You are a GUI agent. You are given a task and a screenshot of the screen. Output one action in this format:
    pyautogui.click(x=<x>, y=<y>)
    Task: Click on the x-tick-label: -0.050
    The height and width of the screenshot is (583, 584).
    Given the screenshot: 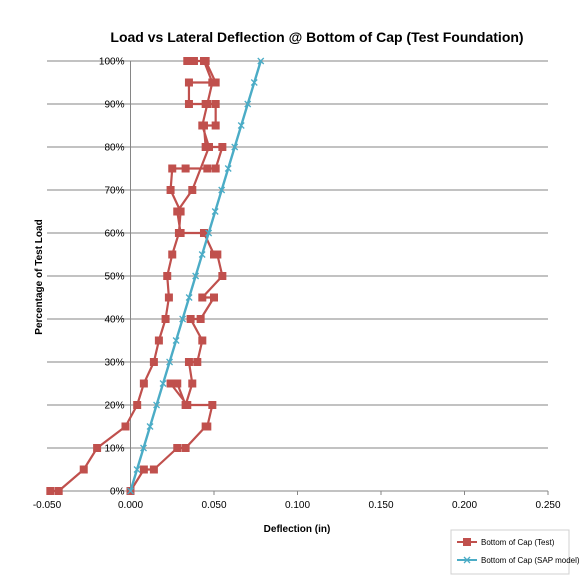 What is the action you would take?
    pyautogui.click(x=47, y=505)
    